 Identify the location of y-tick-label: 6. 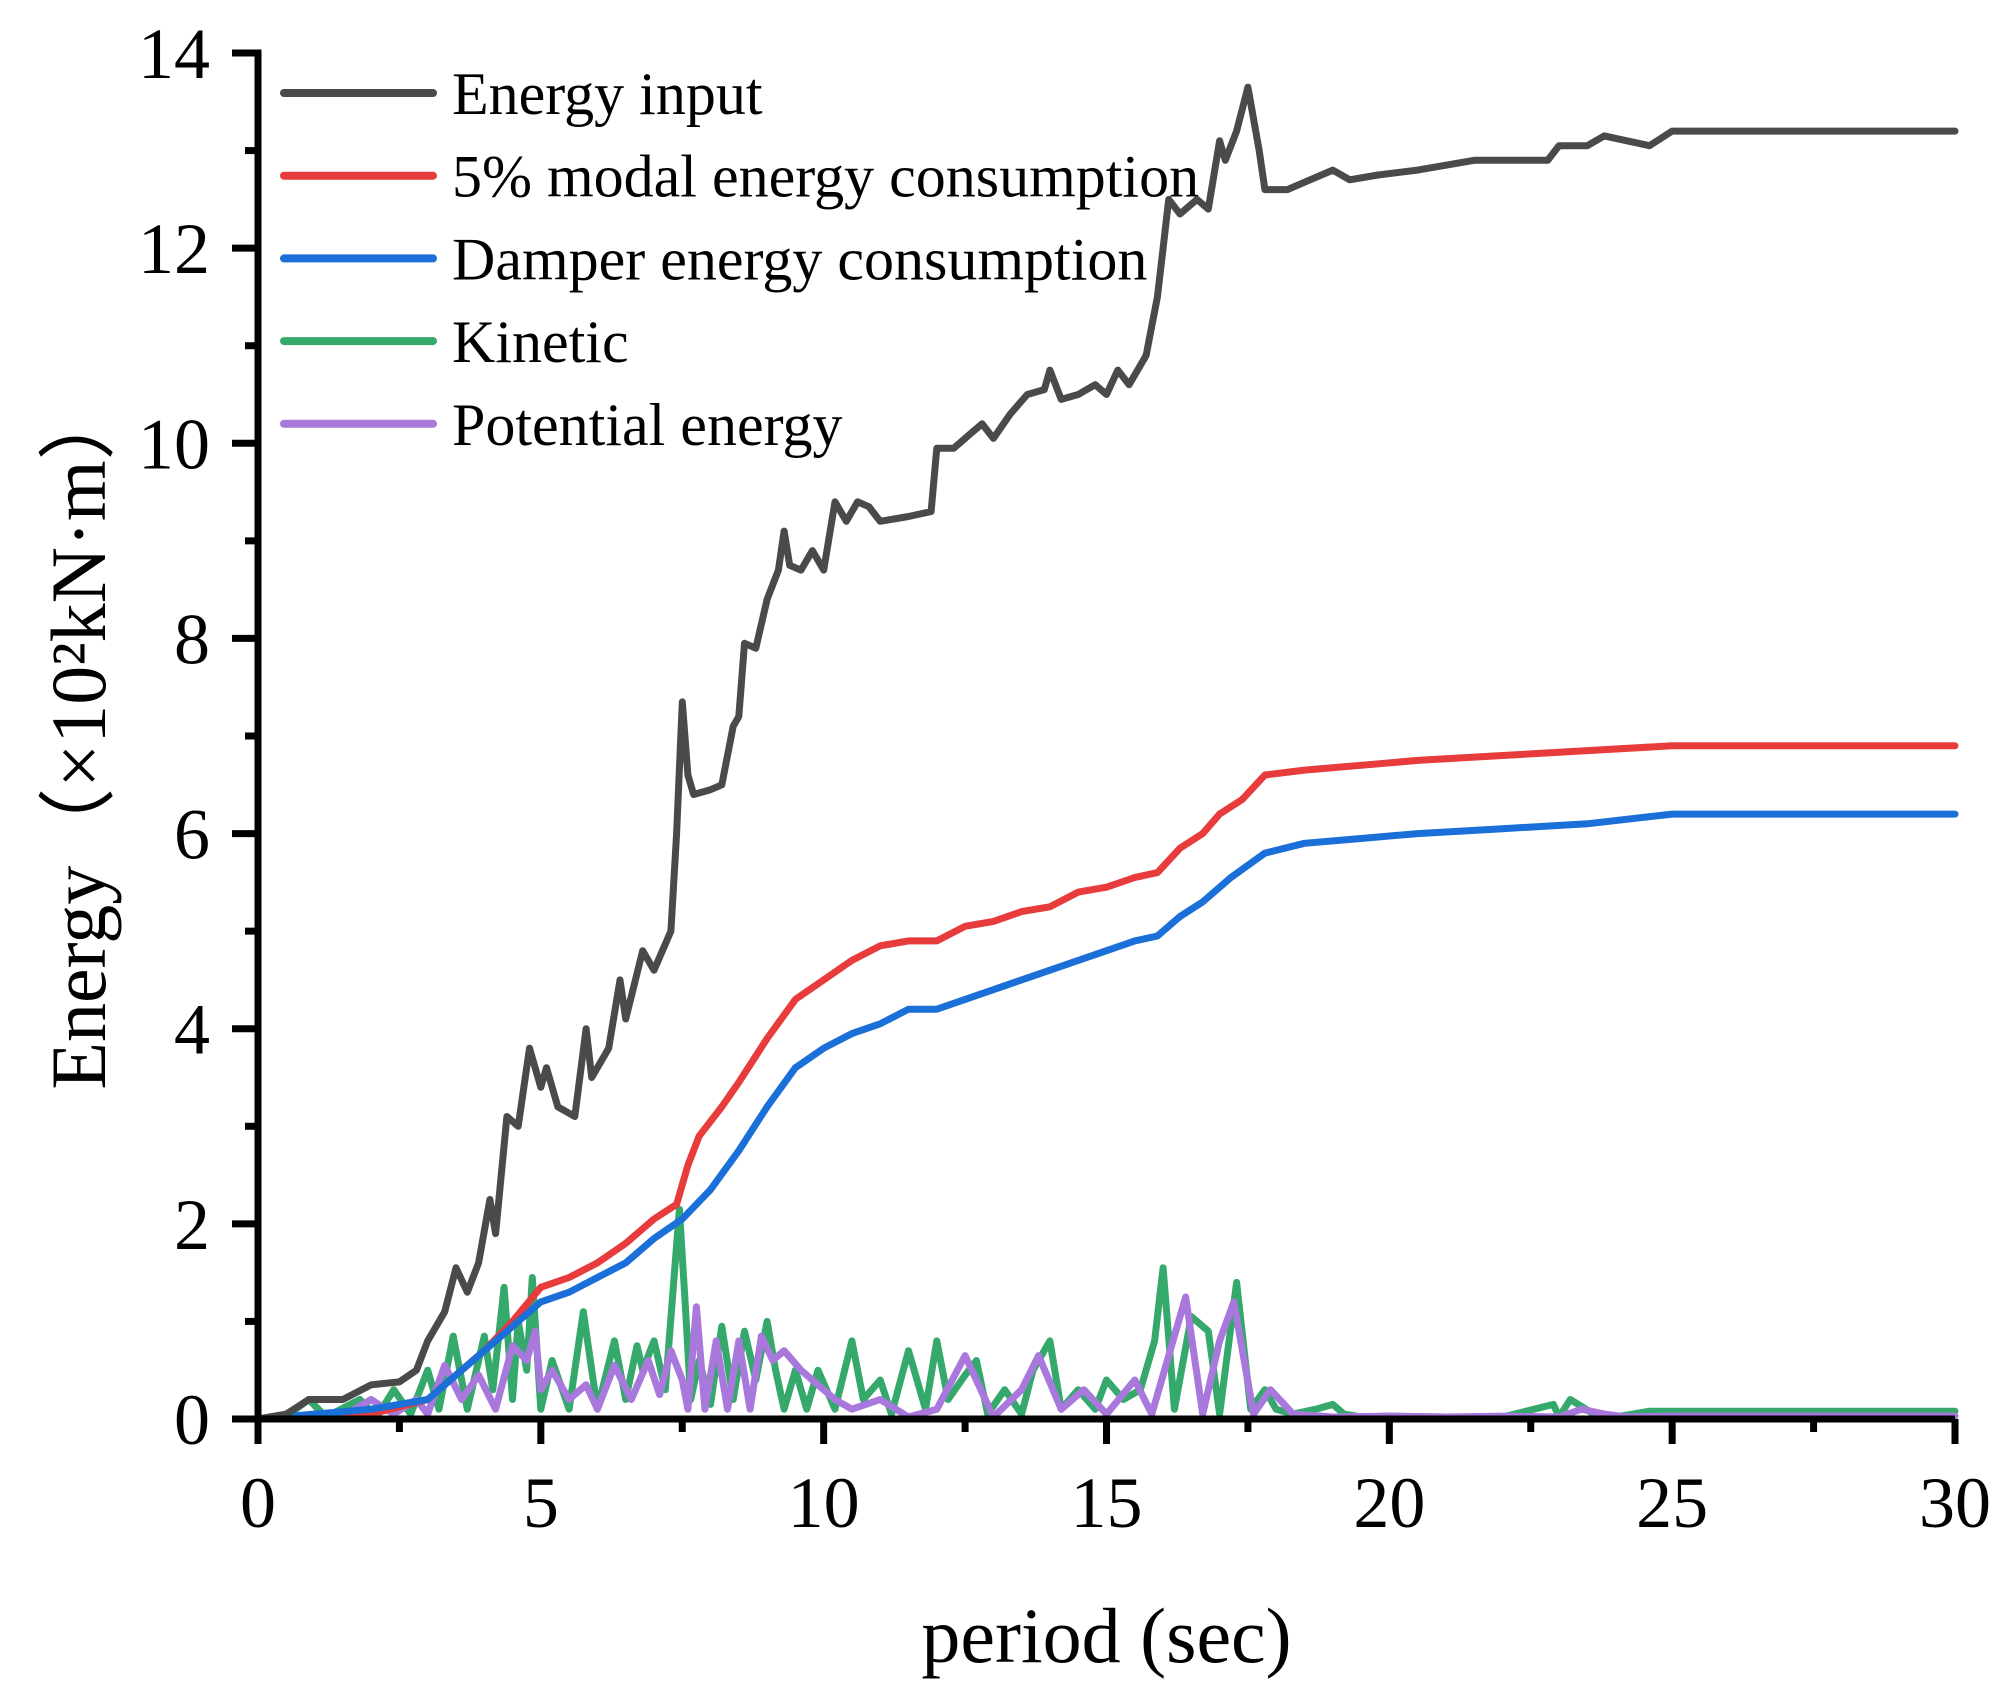
(192, 835).